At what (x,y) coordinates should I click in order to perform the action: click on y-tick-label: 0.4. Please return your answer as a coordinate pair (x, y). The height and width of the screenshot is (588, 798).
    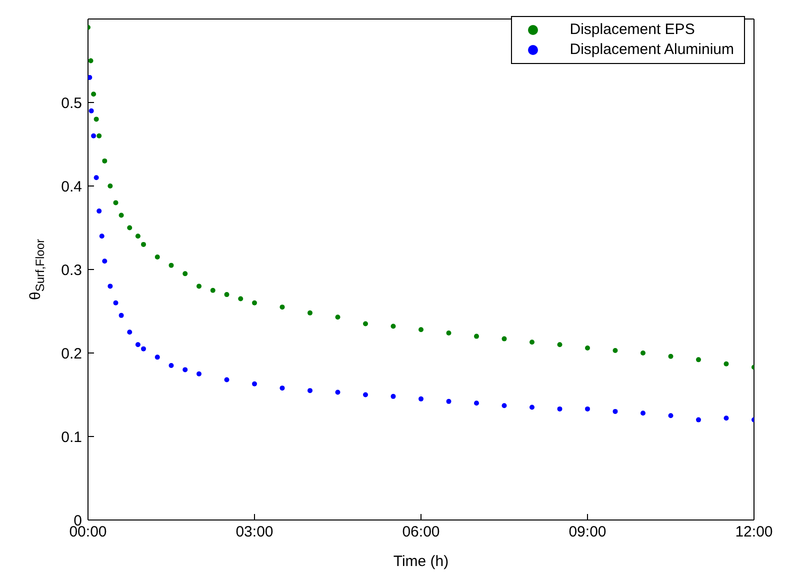
    Looking at the image, I should click on (71, 187).